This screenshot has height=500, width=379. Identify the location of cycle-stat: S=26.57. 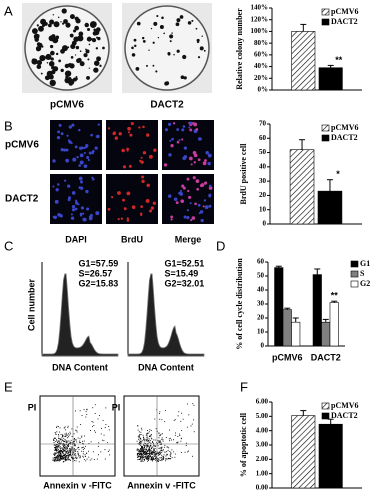
(95, 273).